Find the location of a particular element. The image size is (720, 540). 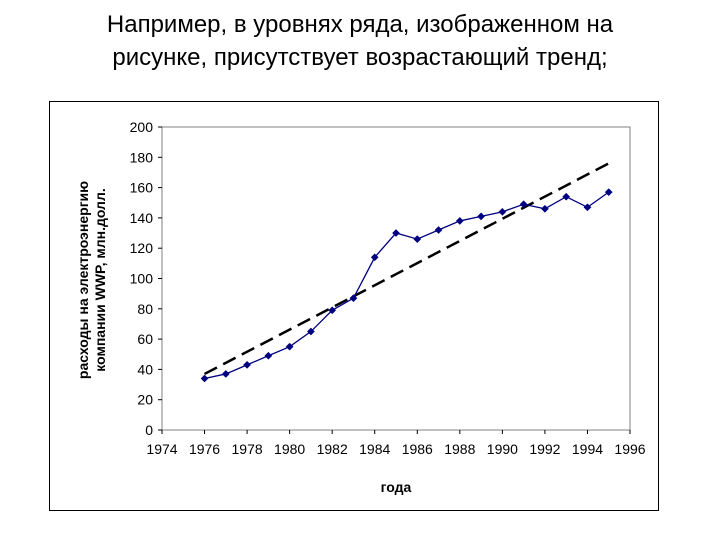

y-tick-label: 40 is located at coordinates (145, 369).